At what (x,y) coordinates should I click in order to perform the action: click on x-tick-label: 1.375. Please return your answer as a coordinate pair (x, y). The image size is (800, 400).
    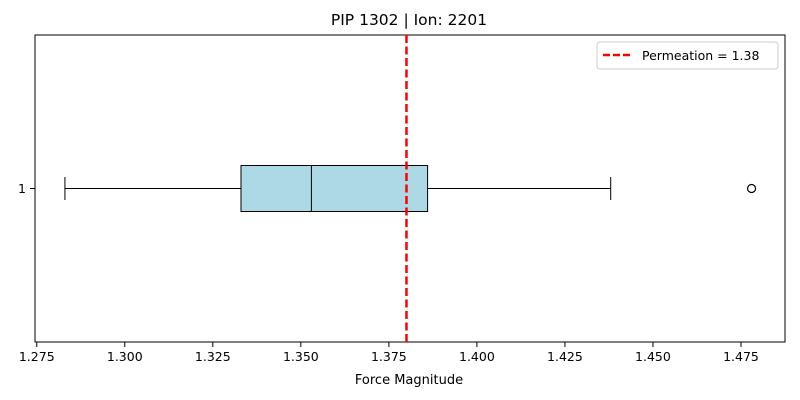
    Looking at the image, I should click on (389, 356).